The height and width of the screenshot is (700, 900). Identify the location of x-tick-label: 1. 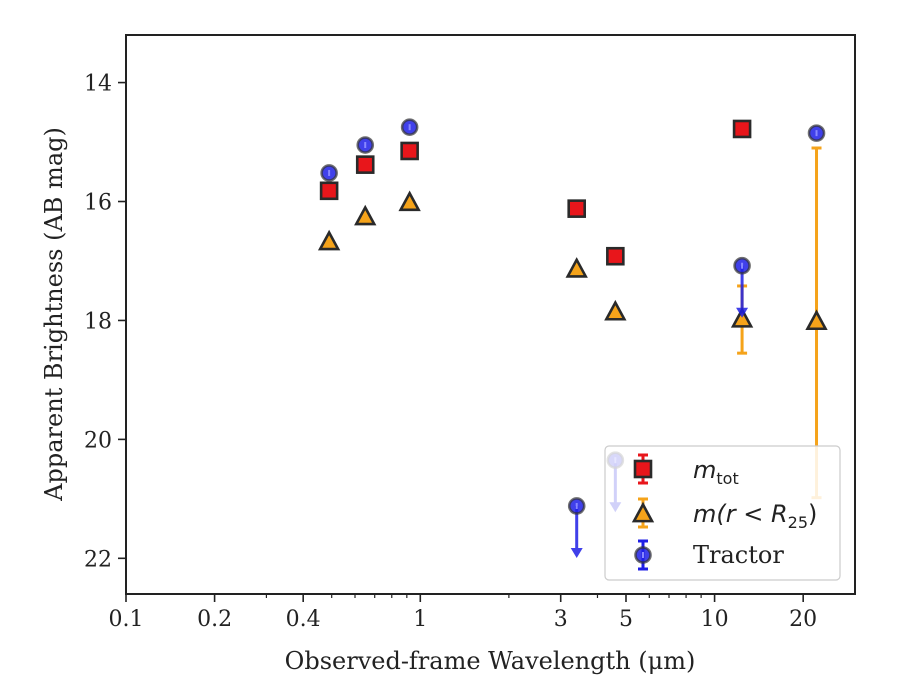
(420, 619).